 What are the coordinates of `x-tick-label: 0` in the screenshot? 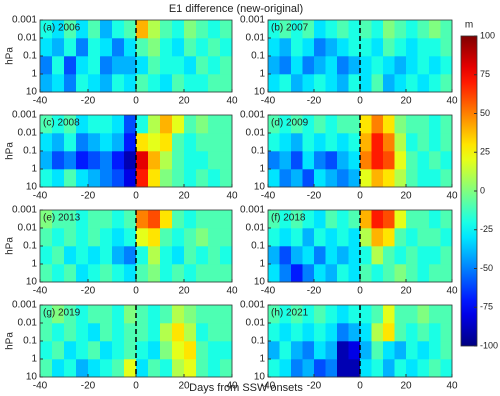 It's located at (360, 196).